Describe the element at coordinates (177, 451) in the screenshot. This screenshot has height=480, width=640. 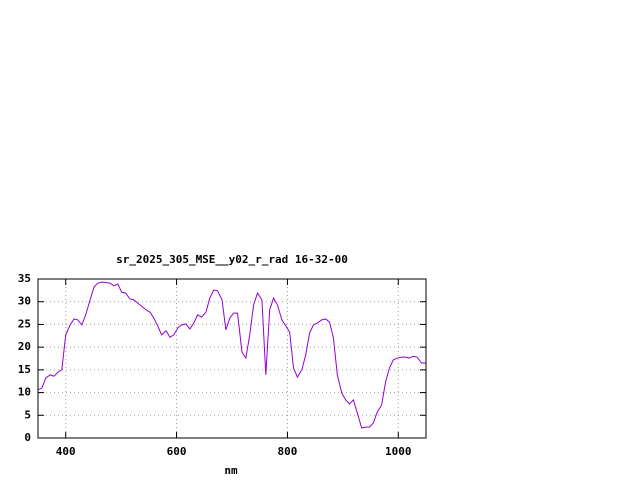
I see `x-tick-label: 600` at that location.